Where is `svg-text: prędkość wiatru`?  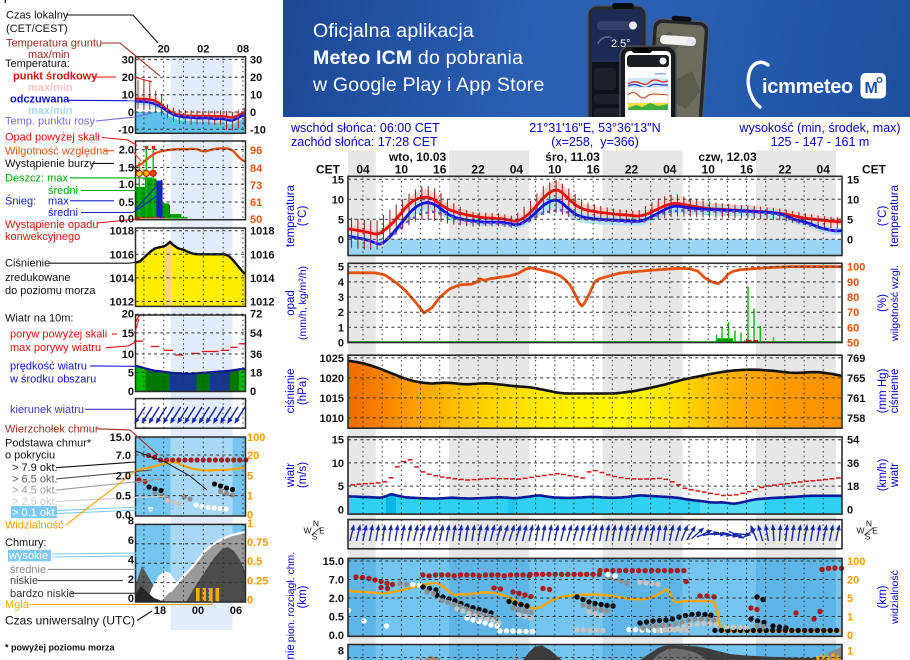
svg-text: prędkość wiatru is located at coordinates (48, 366).